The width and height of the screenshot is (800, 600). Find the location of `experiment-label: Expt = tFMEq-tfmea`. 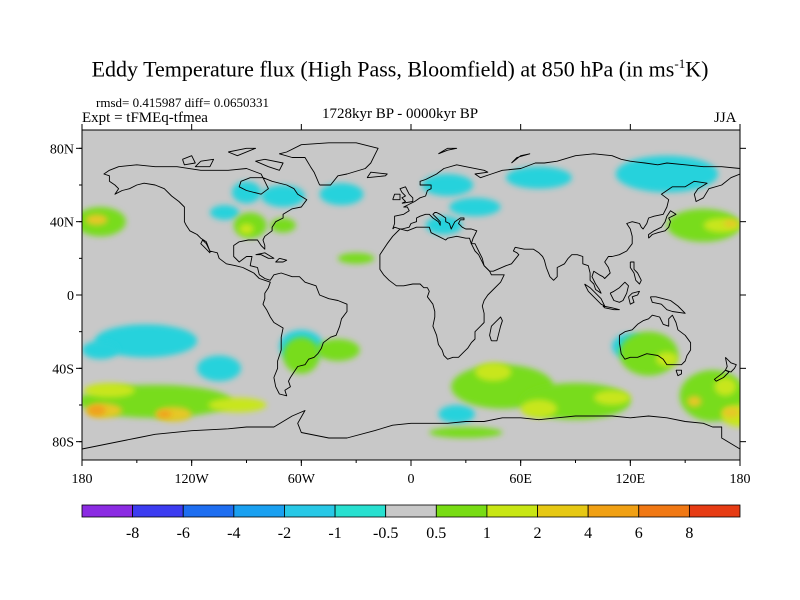

experiment-label: Expt = tFMEq-tfmea is located at coordinates (145, 118).